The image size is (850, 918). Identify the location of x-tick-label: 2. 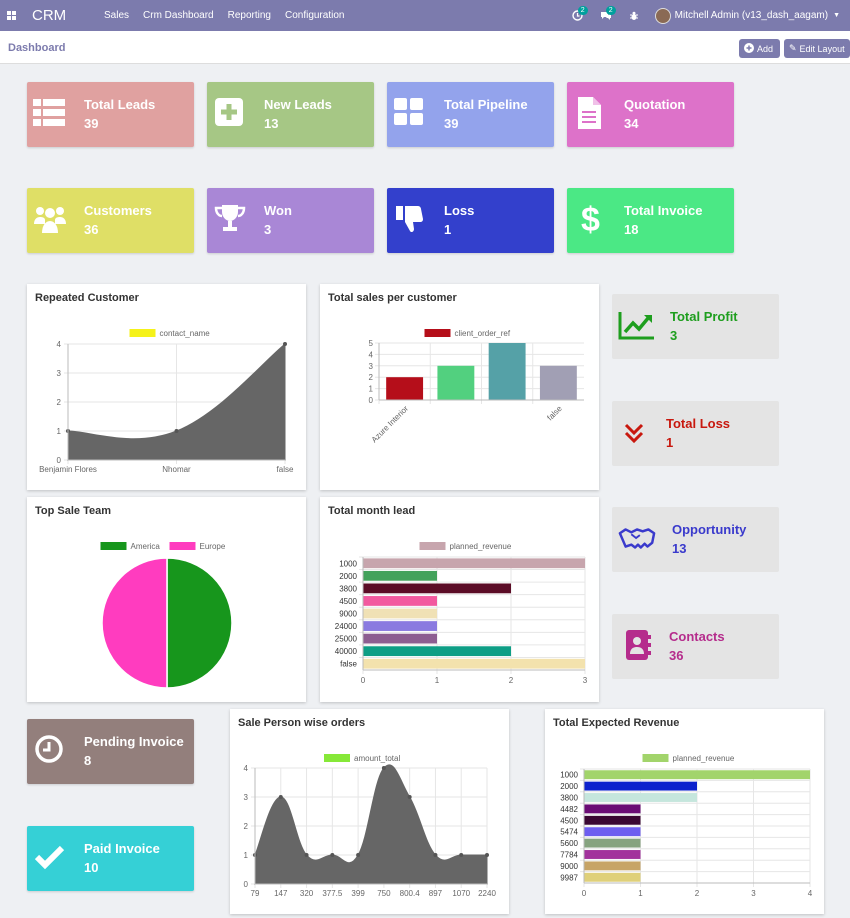
(511, 680).